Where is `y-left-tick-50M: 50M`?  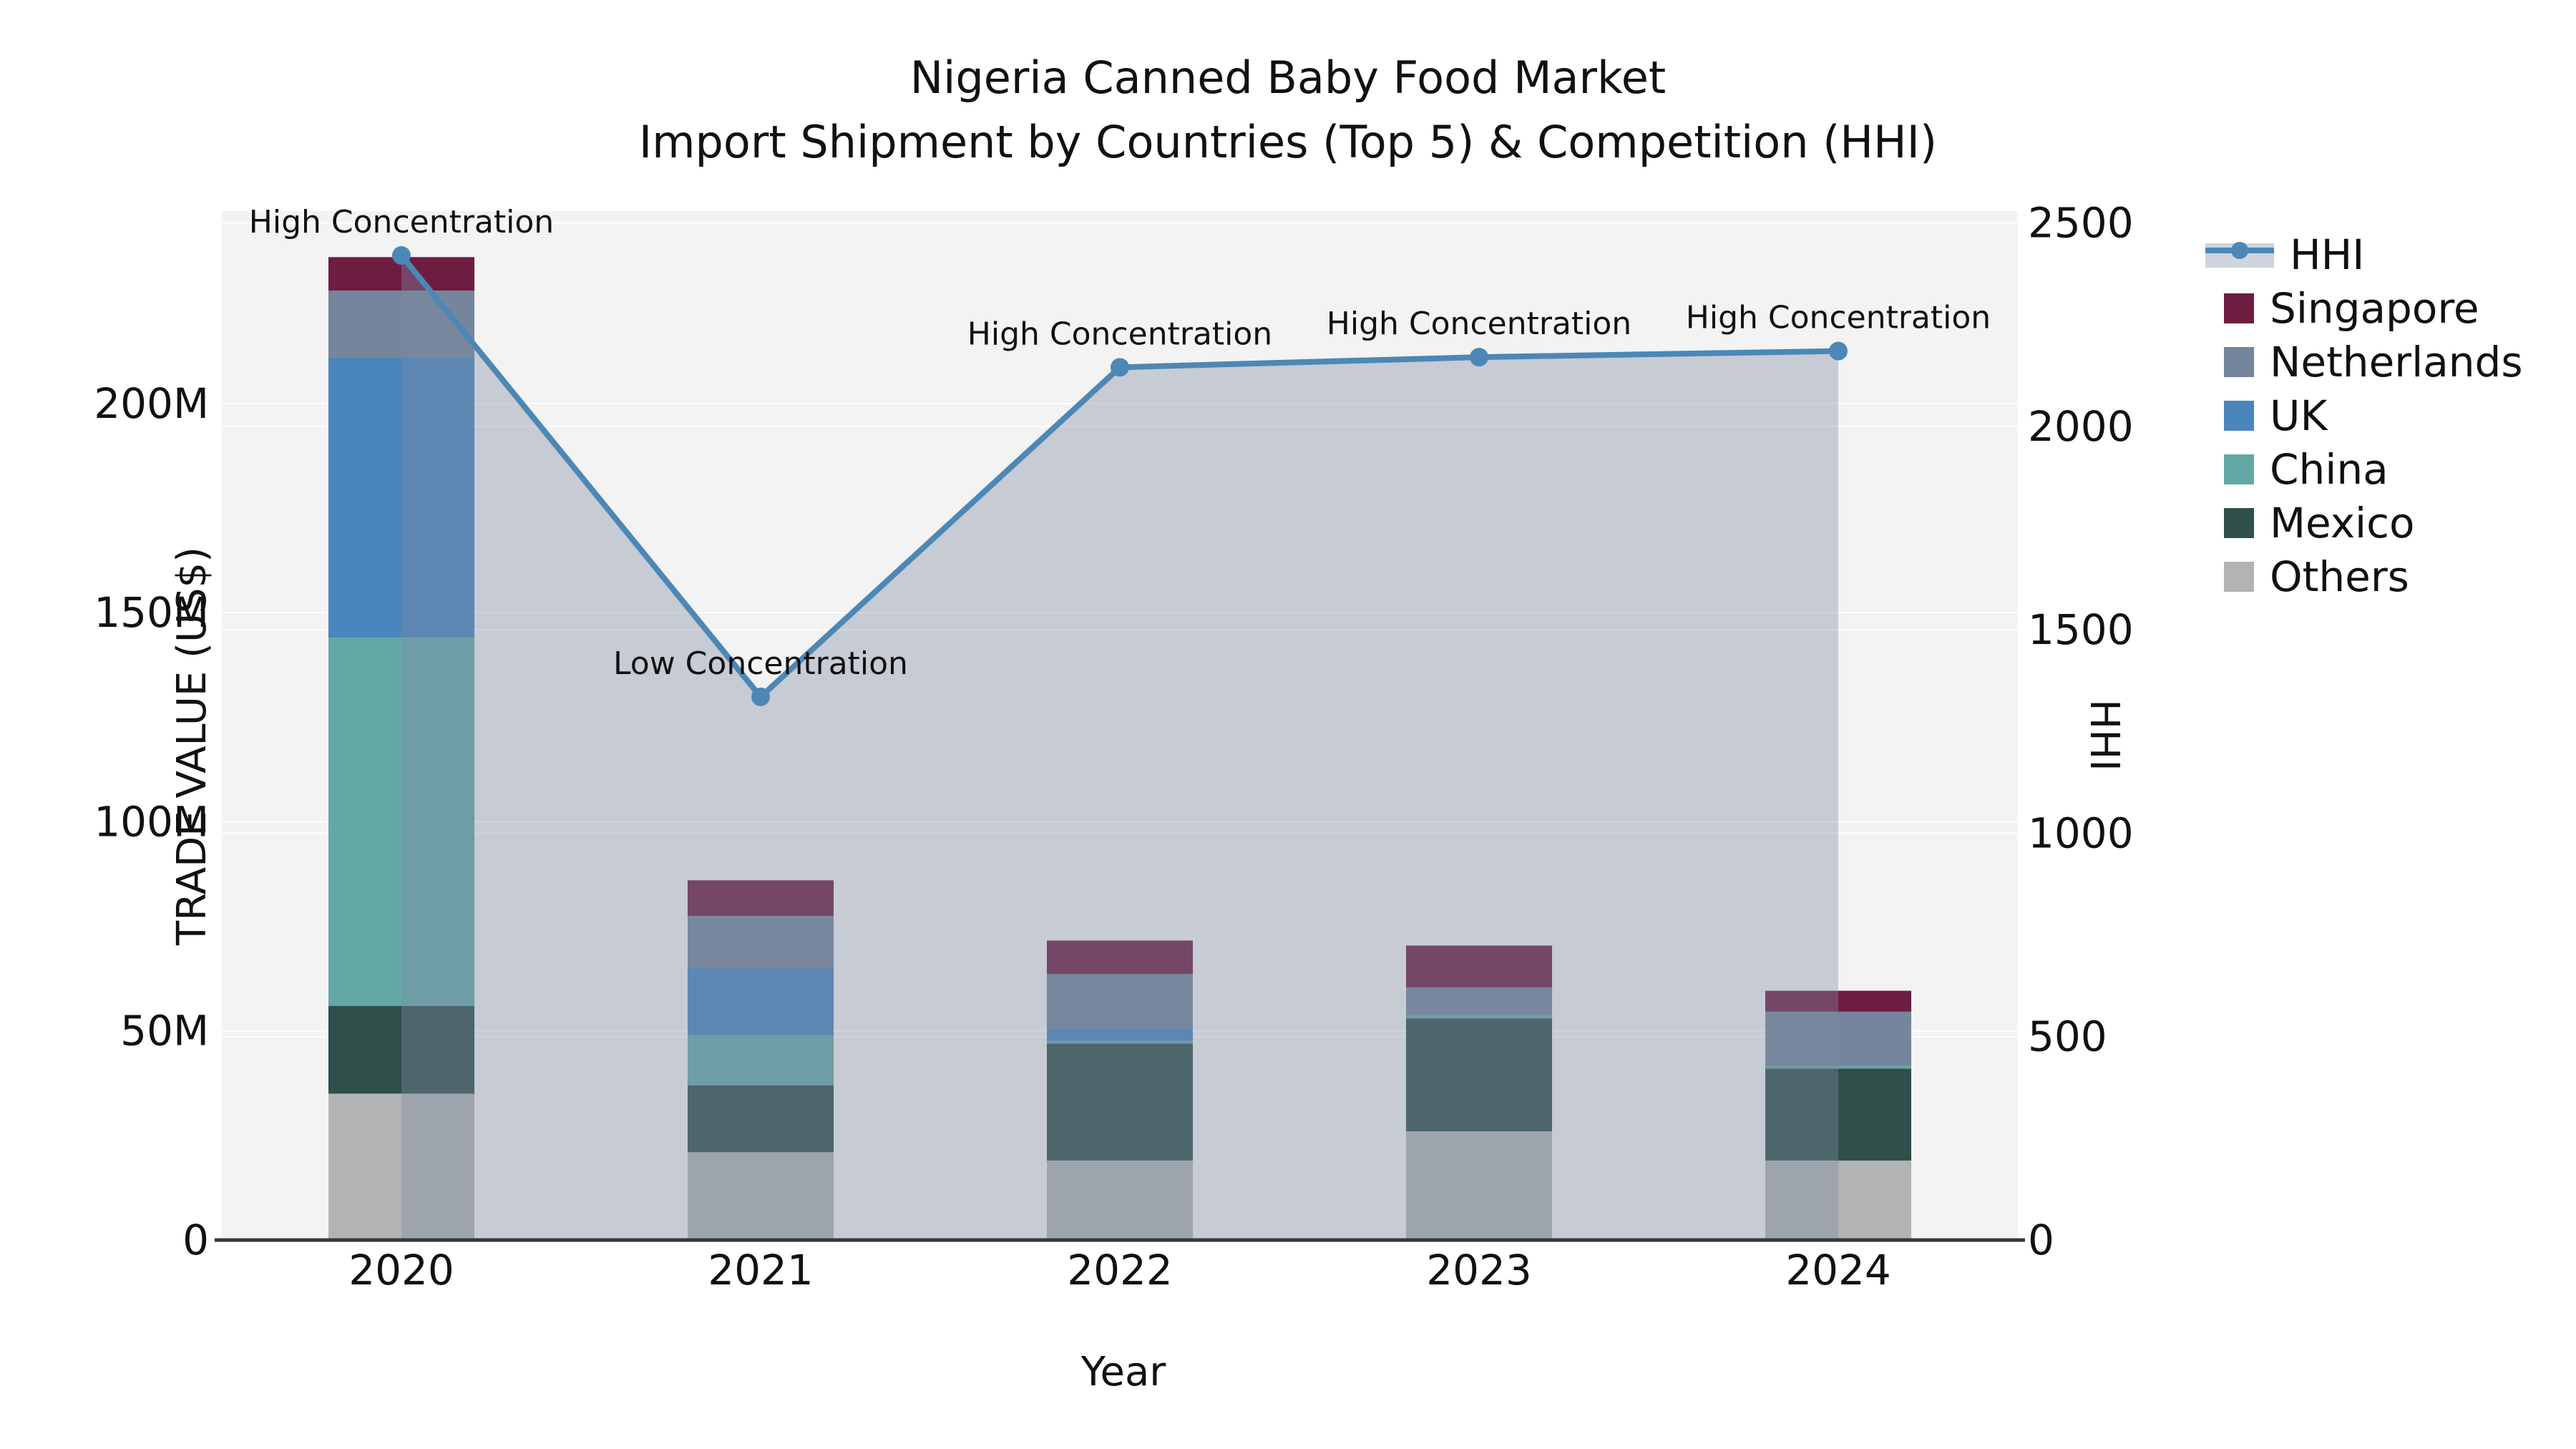
y-left-tick-50M: 50M is located at coordinates (164, 1031).